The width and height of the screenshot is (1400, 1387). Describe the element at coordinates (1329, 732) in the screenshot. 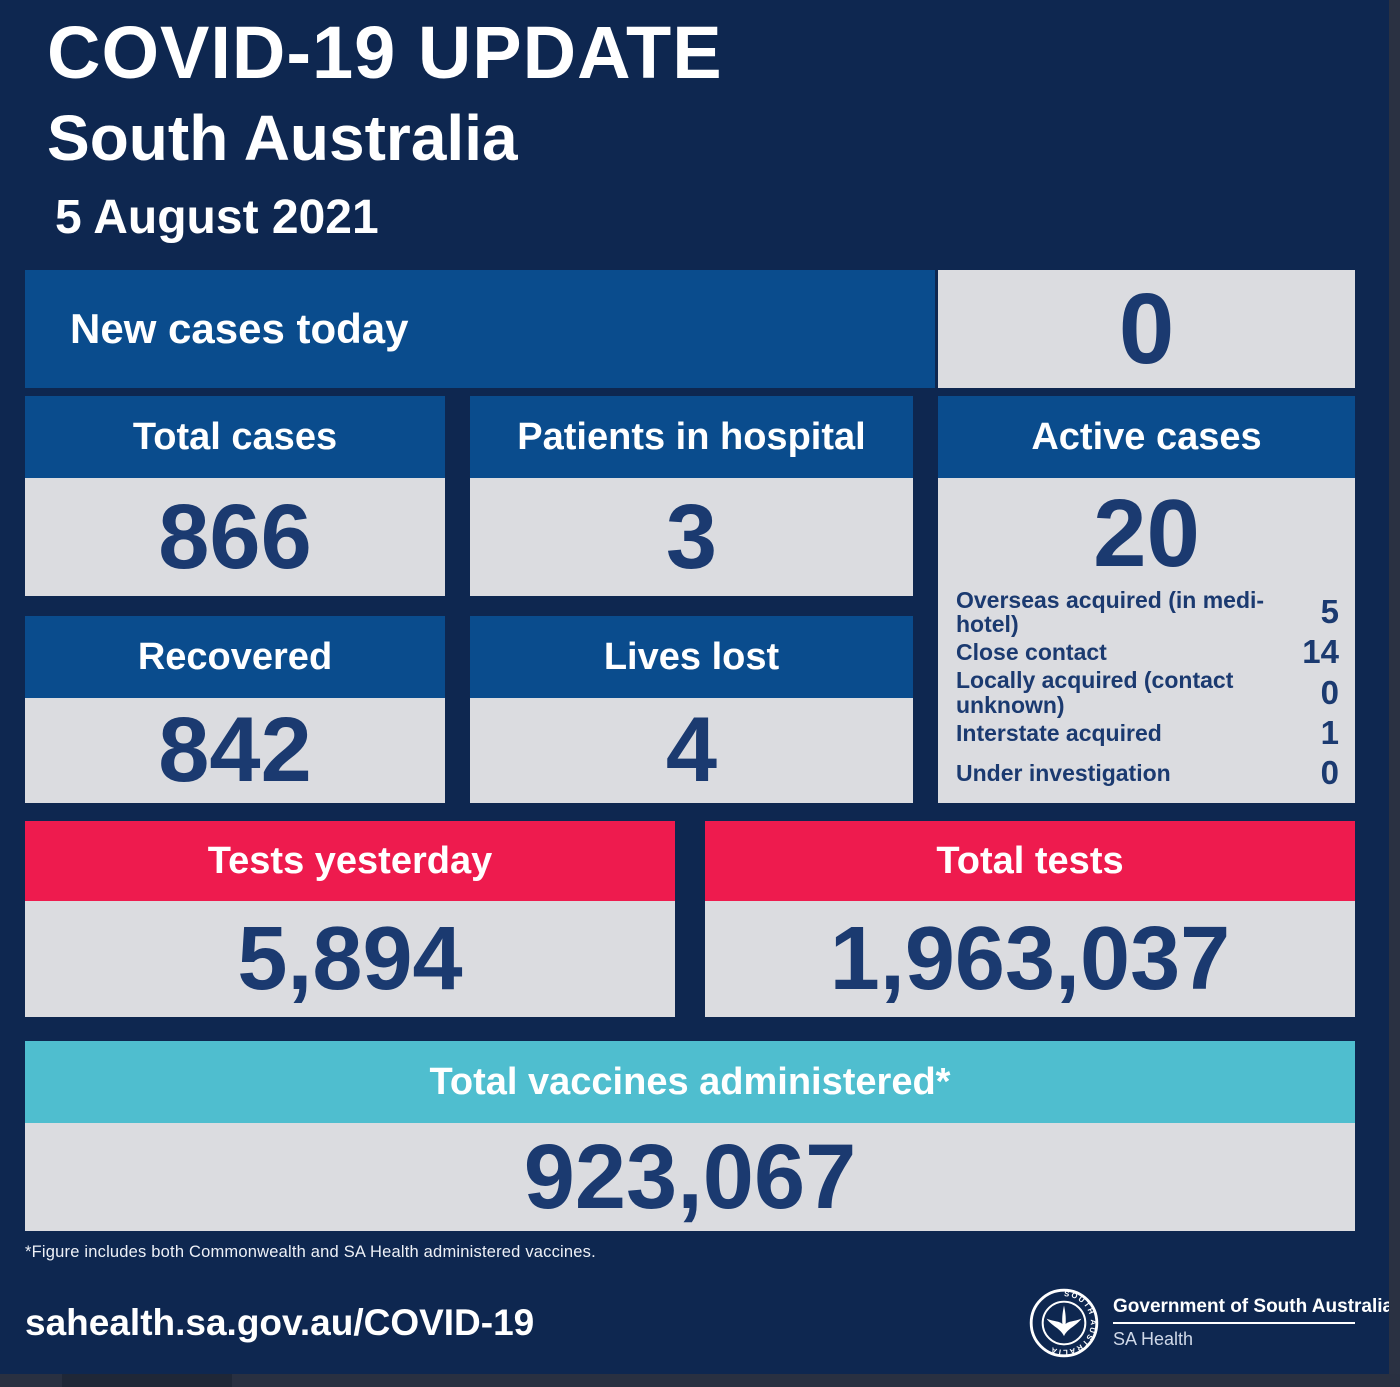

I see `breakdown-value: 1` at that location.